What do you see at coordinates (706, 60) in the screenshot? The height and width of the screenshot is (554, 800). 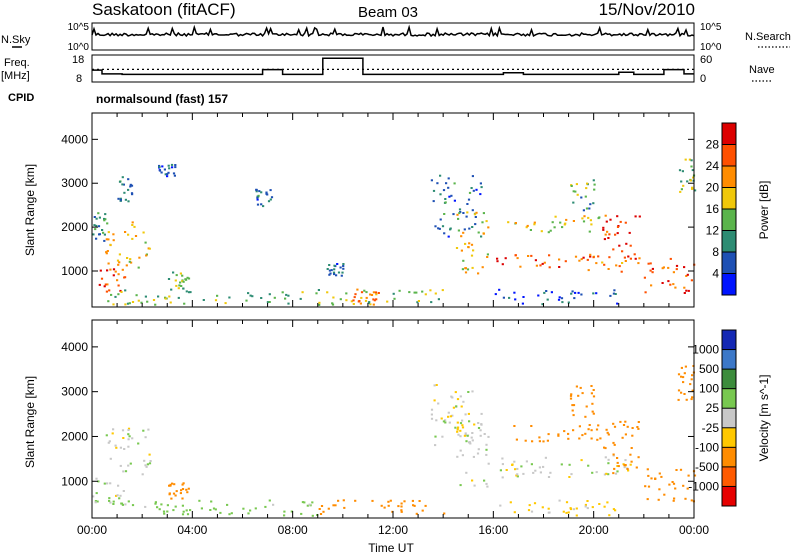 I see `nave-tick-top: 60` at bounding box center [706, 60].